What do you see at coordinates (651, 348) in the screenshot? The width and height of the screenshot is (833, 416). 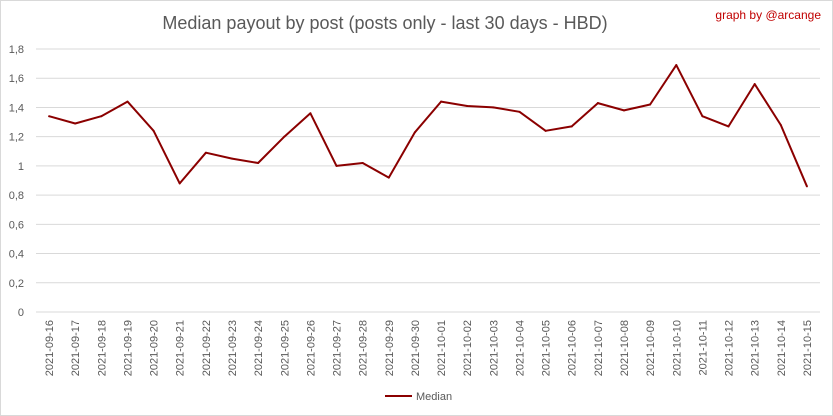 I see `x-tick-label: 2021-10-09` at bounding box center [651, 348].